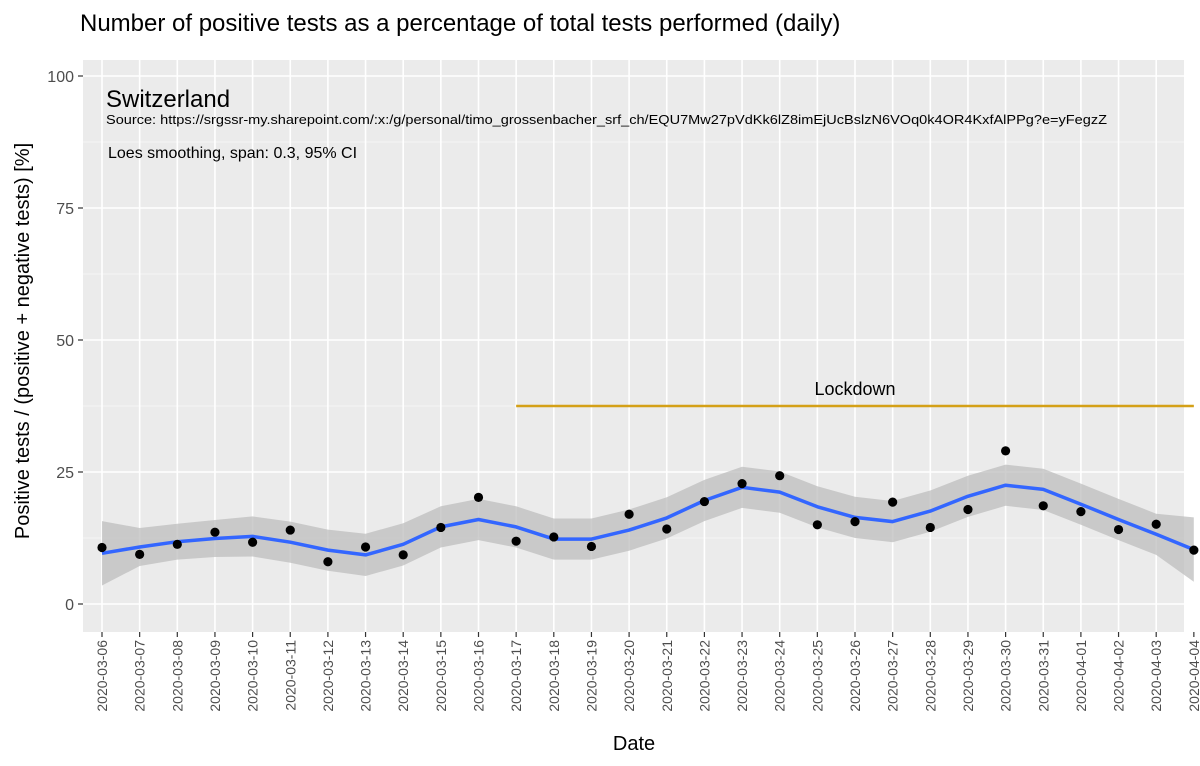 The image size is (1200, 766). What do you see at coordinates (215, 676) in the screenshot?
I see `x-tick-label: 2020-03-09` at bounding box center [215, 676].